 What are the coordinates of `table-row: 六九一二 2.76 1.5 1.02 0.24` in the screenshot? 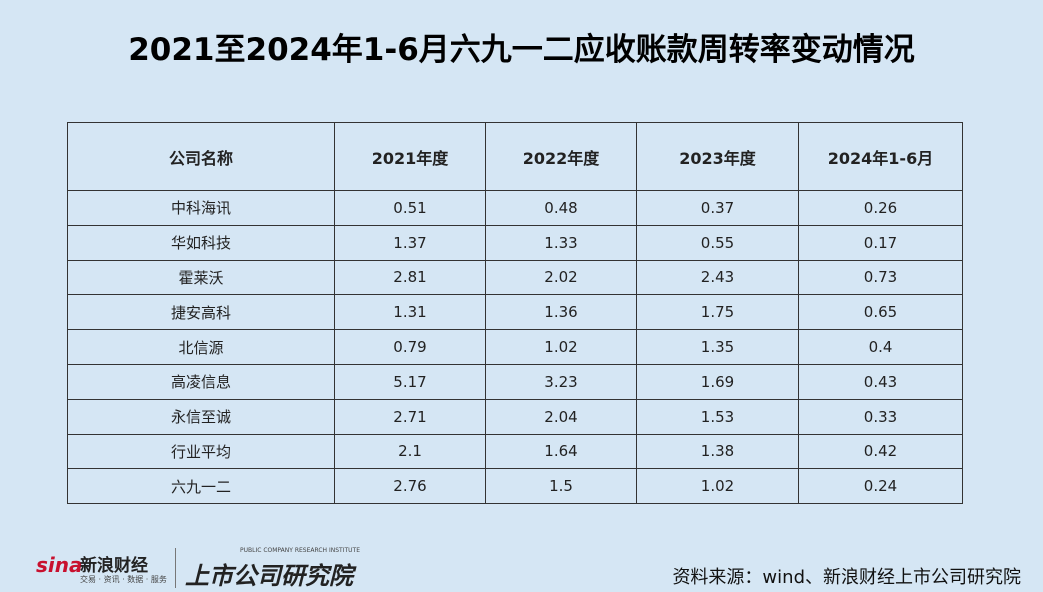 It's located at (515, 486).